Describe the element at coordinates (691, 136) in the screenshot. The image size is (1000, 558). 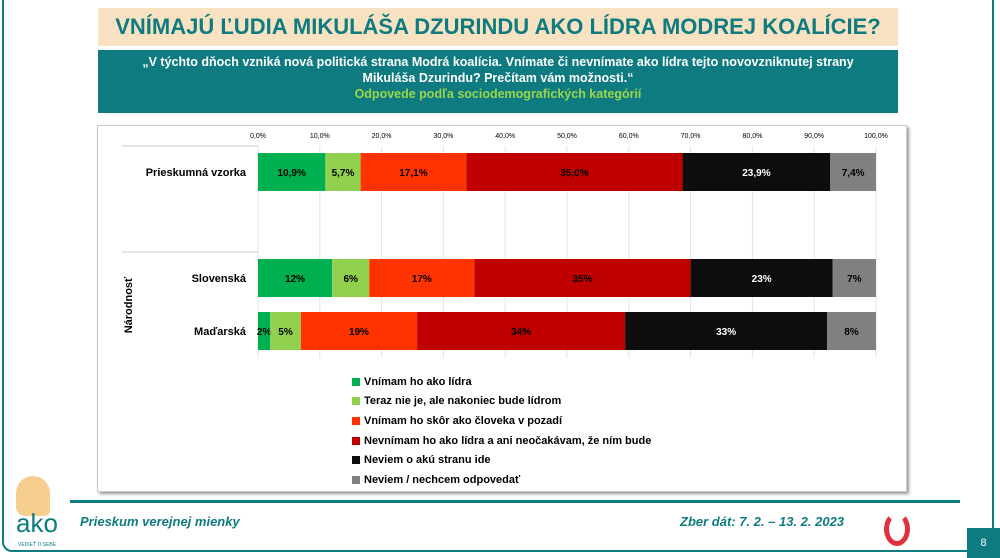
I see `tick-label: 70,0%` at that location.